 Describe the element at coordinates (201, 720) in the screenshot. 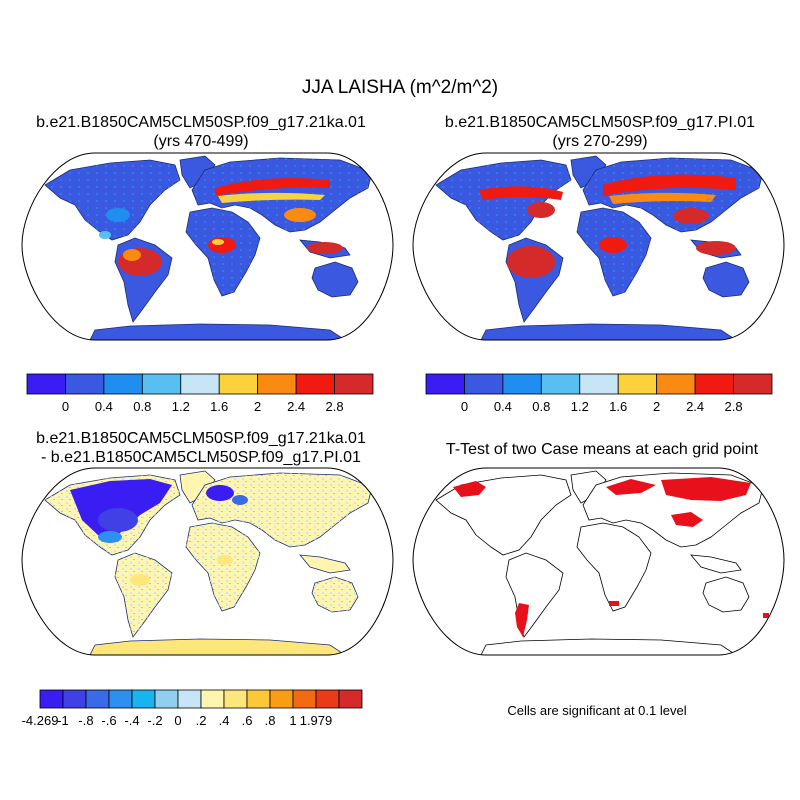

I see `colorbar-difference-tick-label: .2` at that location.